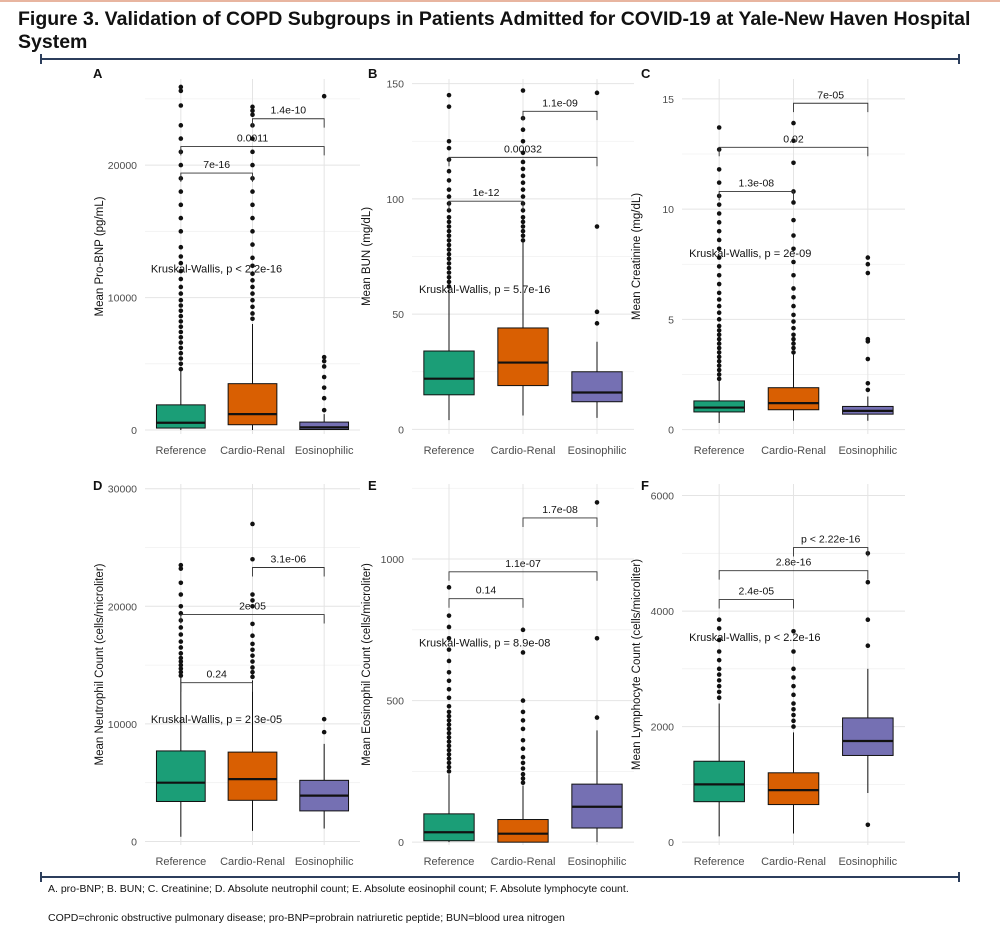  What do you see at coordinates (216, 720) in the screenshot?
I see `kruskal-wallis-label: Kruskal-Wallis, p = 2.3e-05` at bounding box center [216, 720].